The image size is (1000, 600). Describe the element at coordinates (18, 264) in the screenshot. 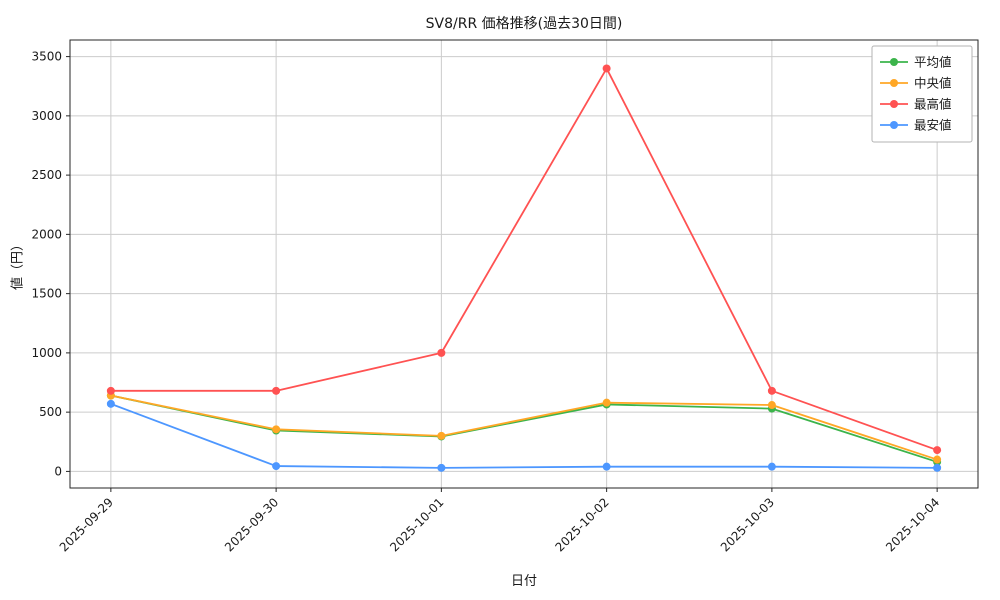

I see `y-axis-label: 値（円）` at that location.